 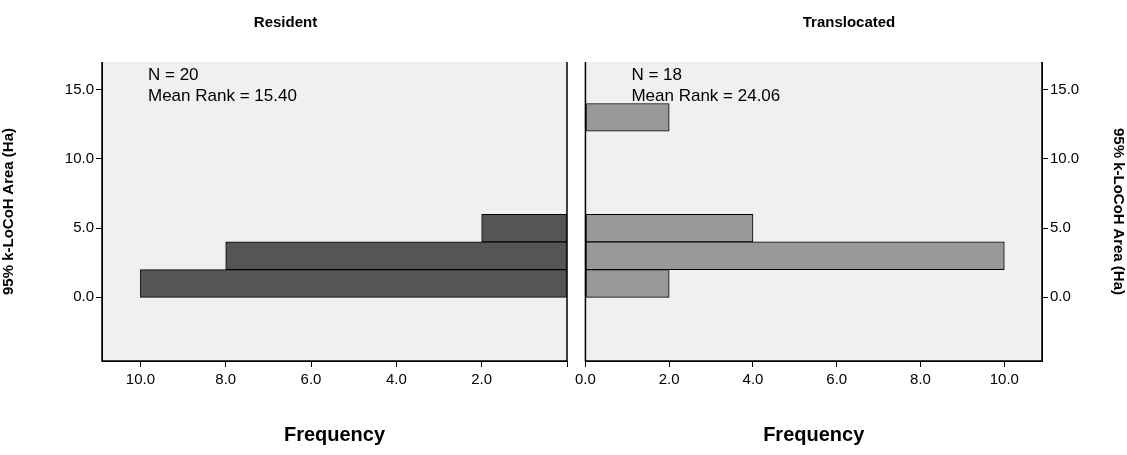 What do you see at coordinates (706, 96) in the screenshot?
I see `annotation: Mean Rank = 24.06` at bounding box center [706, 96].